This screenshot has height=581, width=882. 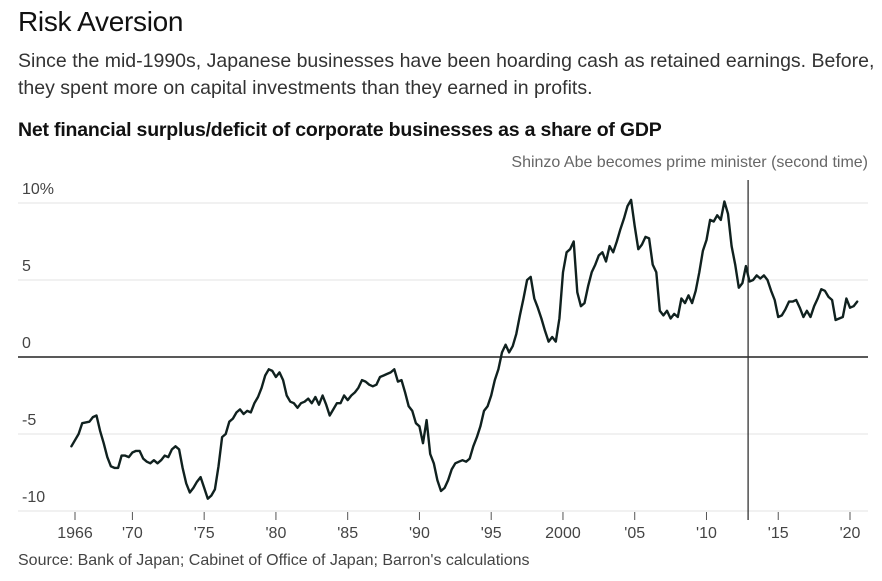 What do you see at coordinates (33, 497) in the screenshot?
I see `y-tick-label: -10` at bounding box center [33, 497].